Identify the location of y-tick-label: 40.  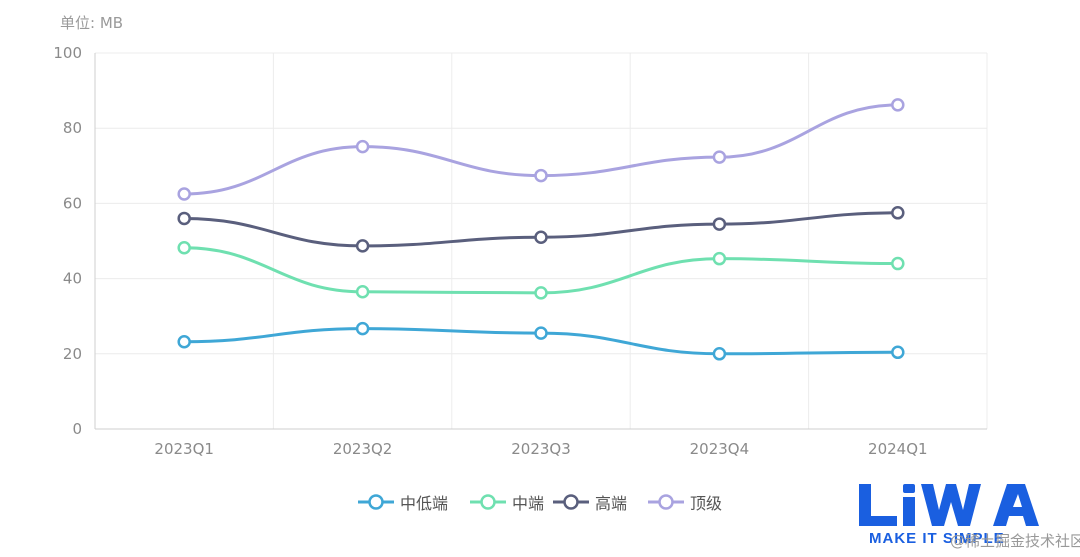
(72, 279).